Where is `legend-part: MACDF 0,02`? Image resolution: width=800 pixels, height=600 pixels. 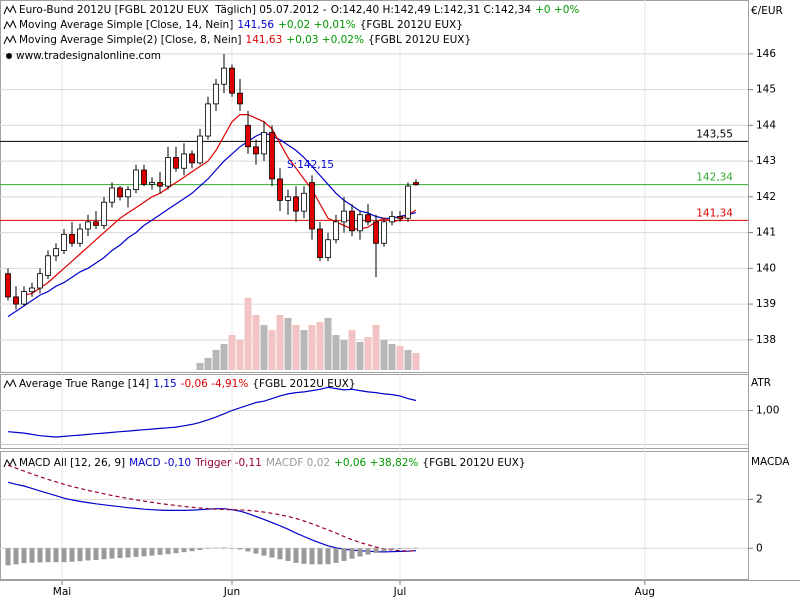
legend-part: MACDF 0,02 is located at coordinates (298, 463).